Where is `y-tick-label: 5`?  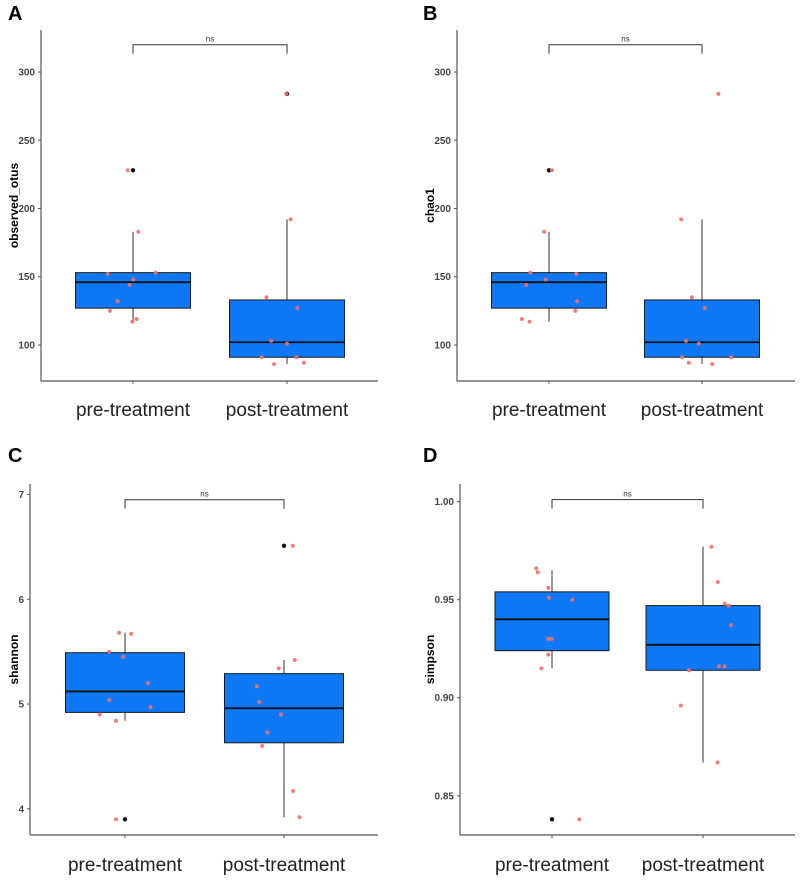
y-tick-label: 5 is located at coordinates (21, 705).